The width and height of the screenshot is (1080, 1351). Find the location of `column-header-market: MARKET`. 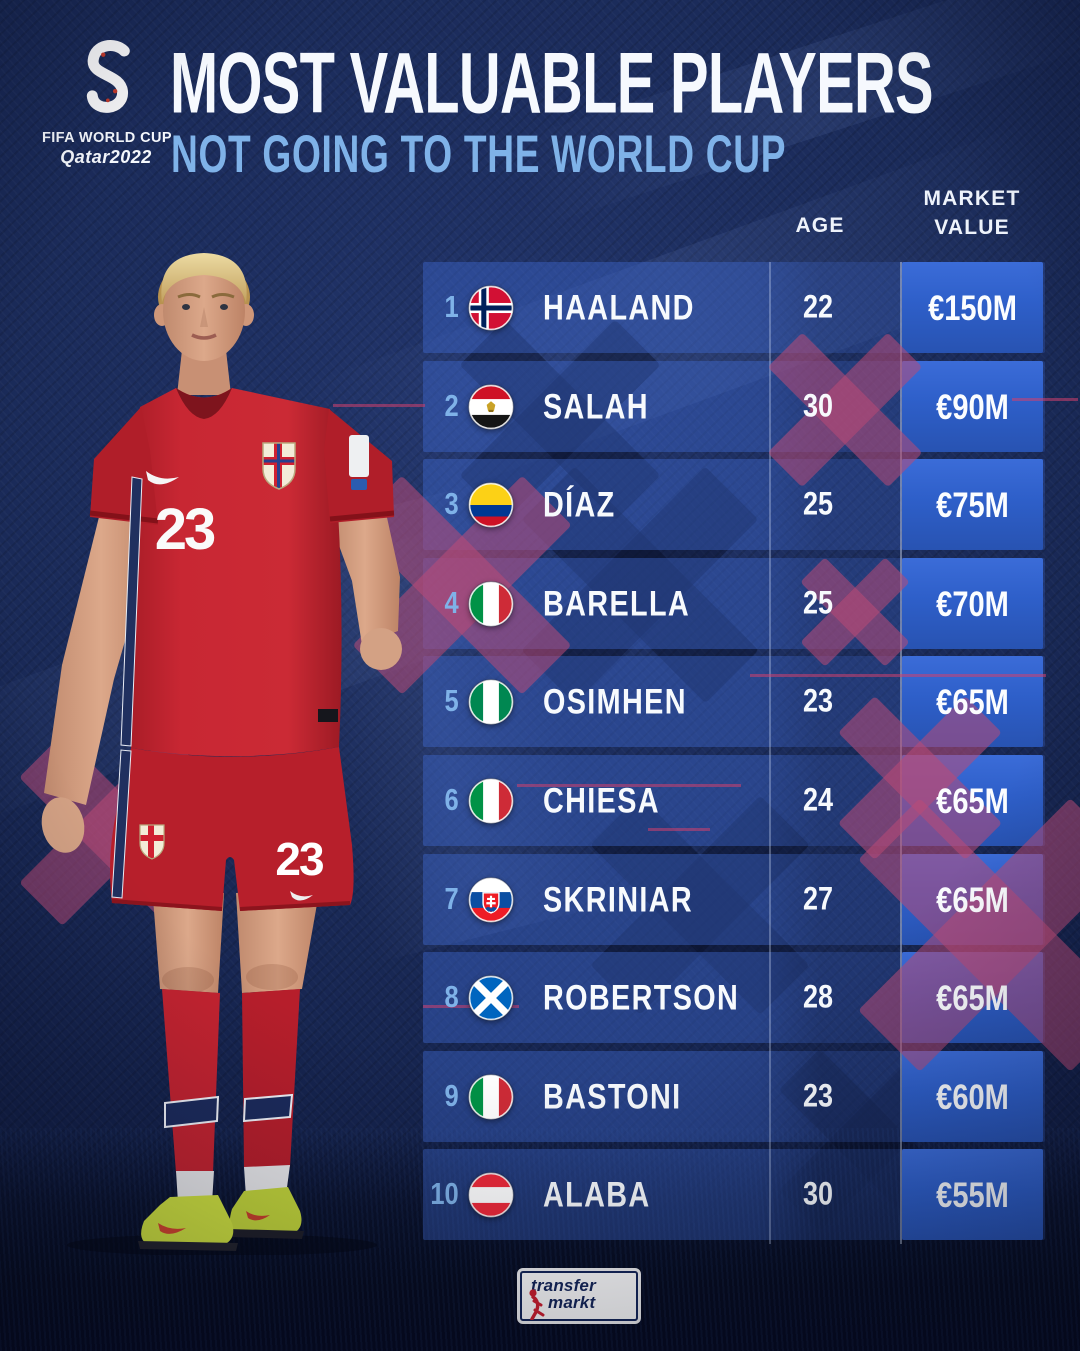

column-header-market: MARKET is located at coordinates (972, 198).